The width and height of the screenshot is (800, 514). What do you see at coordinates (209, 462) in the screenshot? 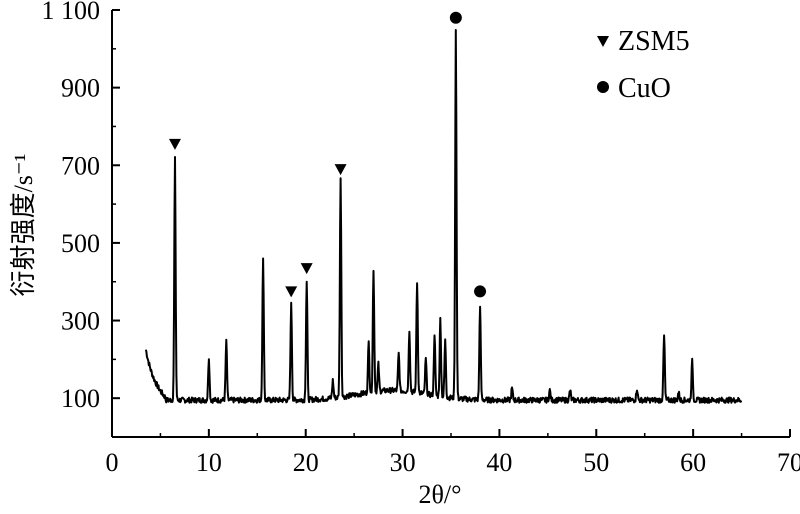
I see `x-tick-label: 10` at bounding box center [209, 462].